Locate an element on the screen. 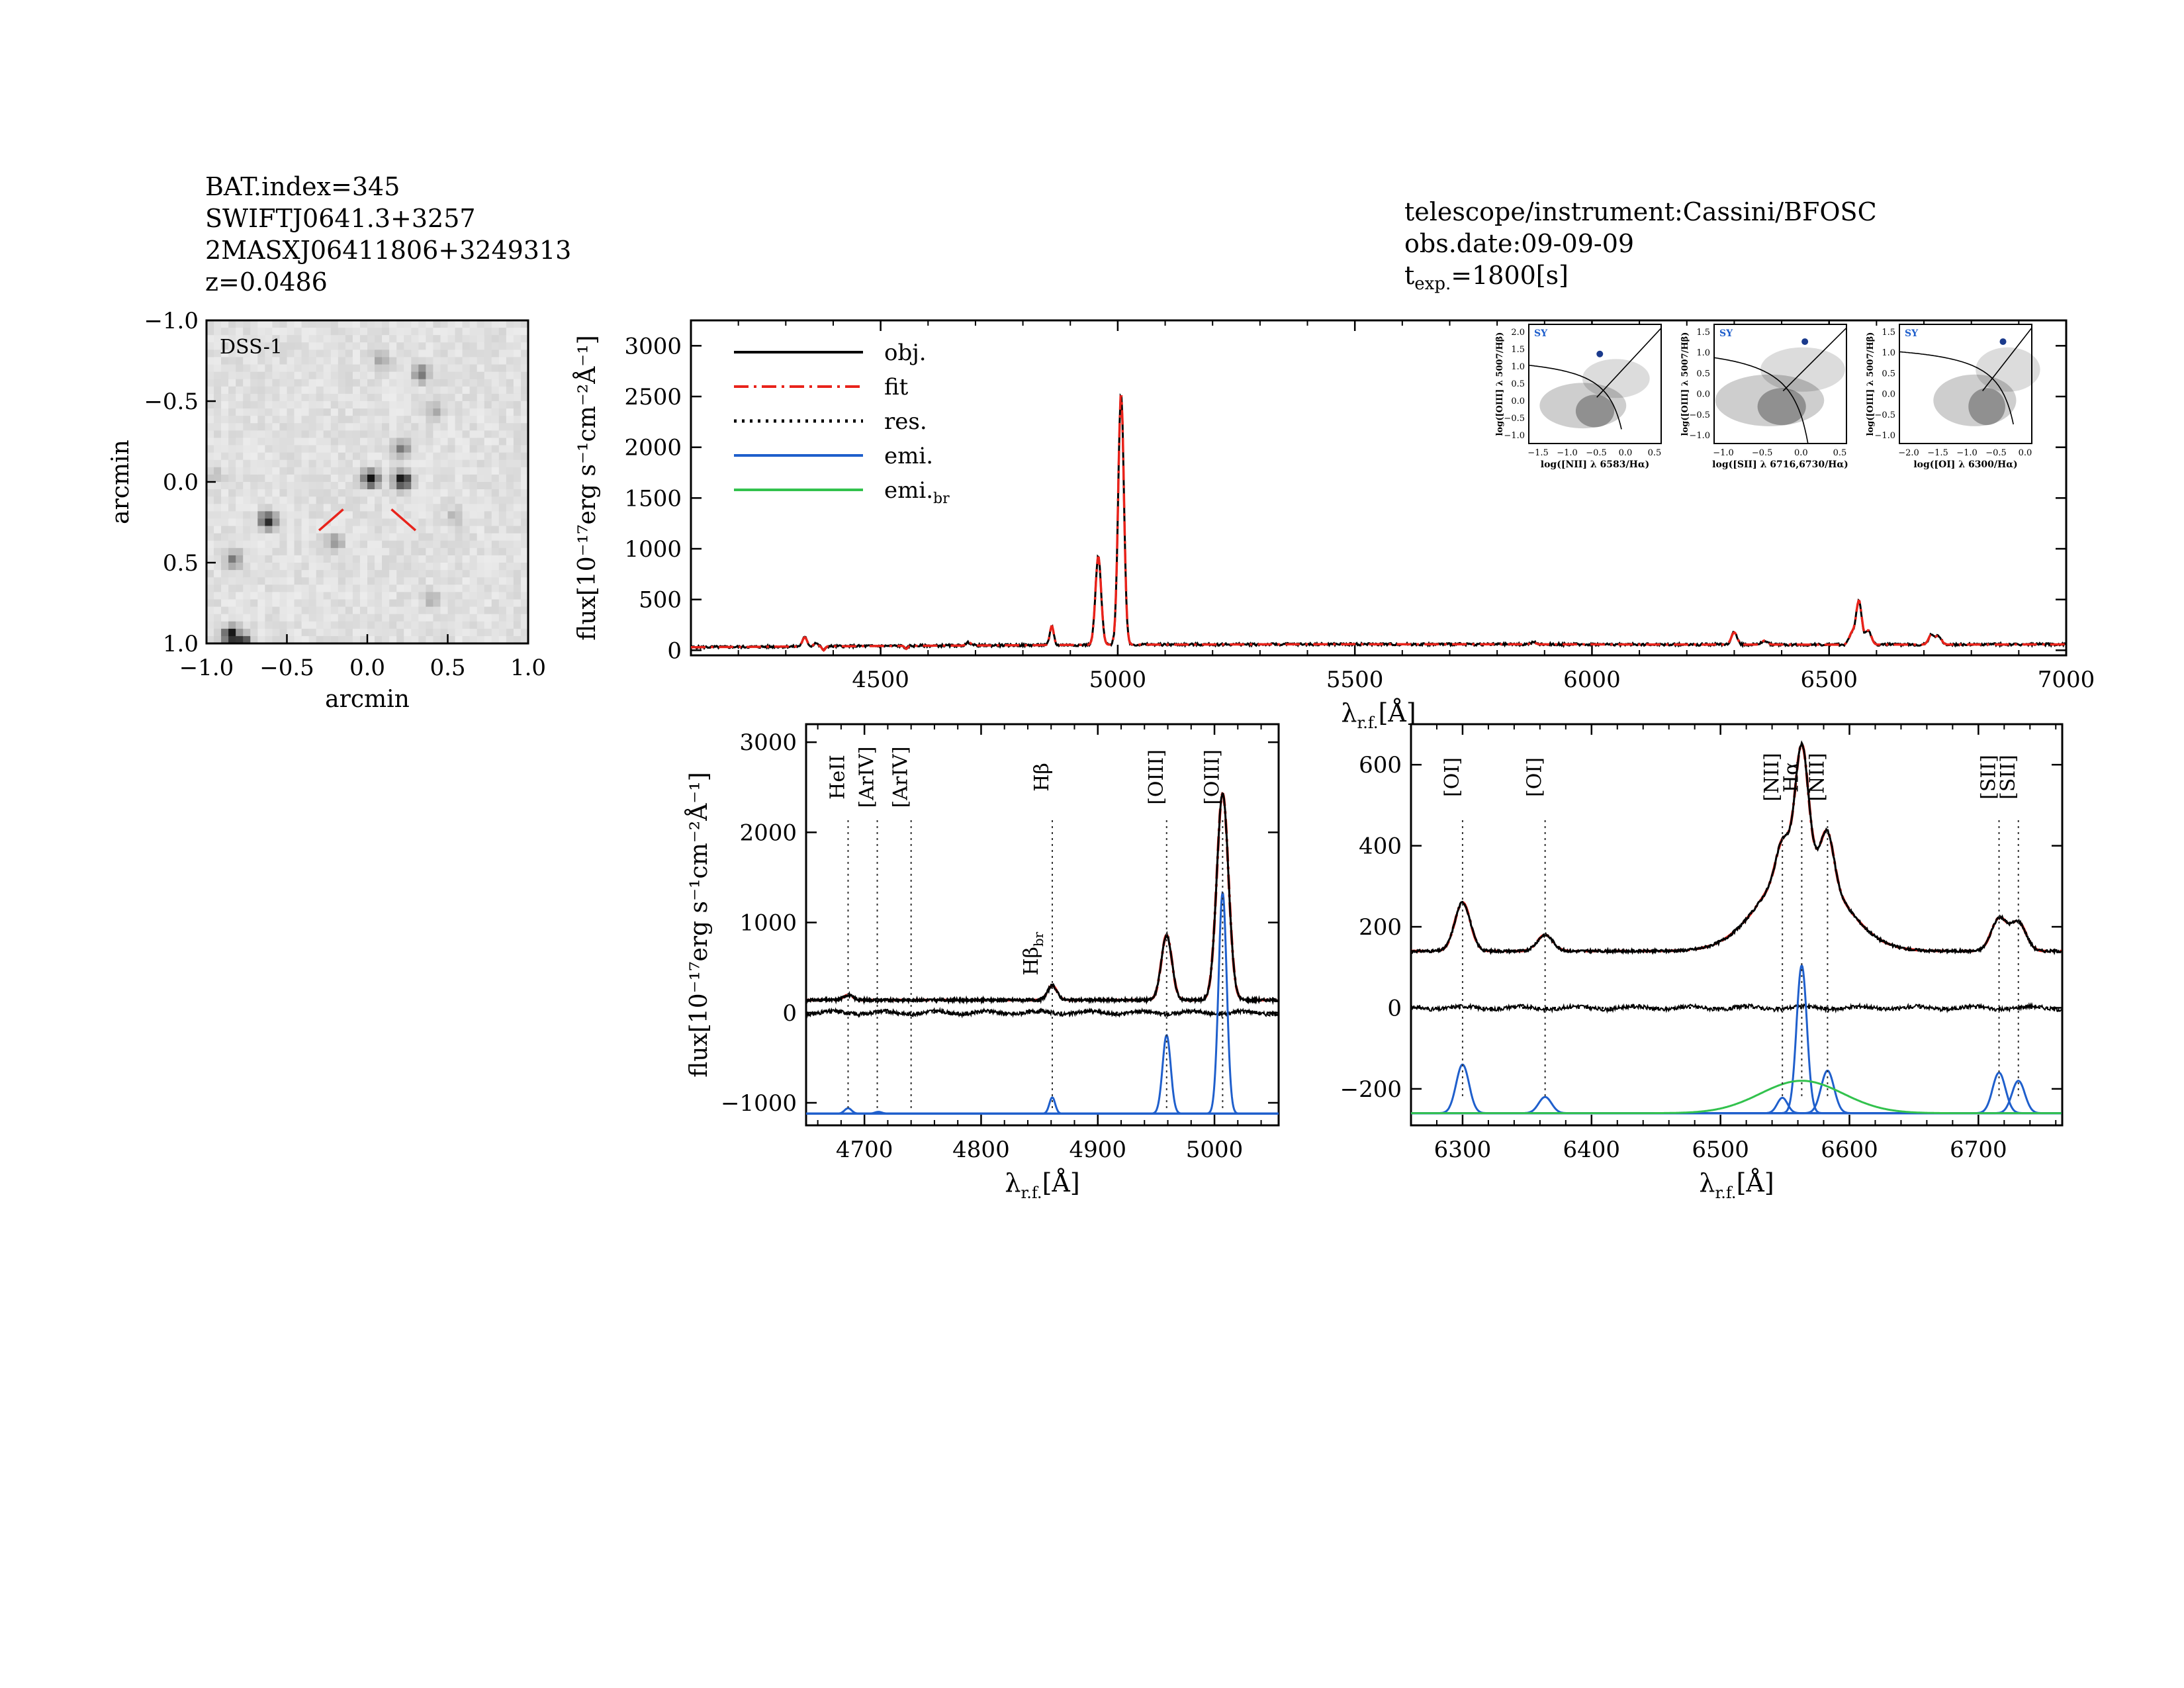  y-tick-label: −0.5 is located at coordinates (171, 402).